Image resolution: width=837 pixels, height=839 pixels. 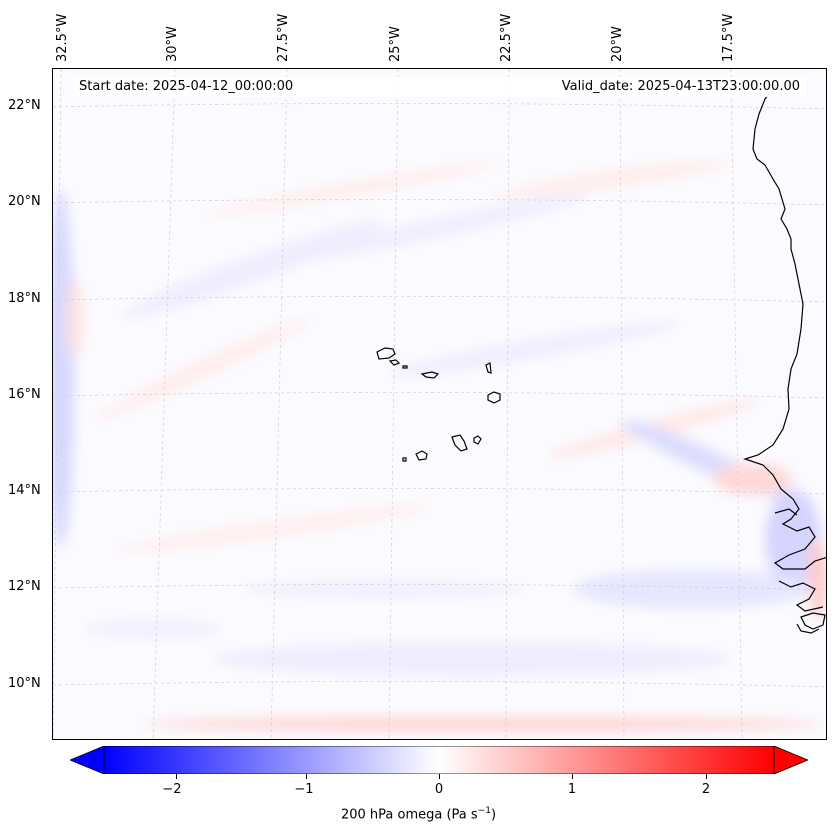 I want to click on lon-label-22-5w: 22.5°W, so click(x=506, y=37).